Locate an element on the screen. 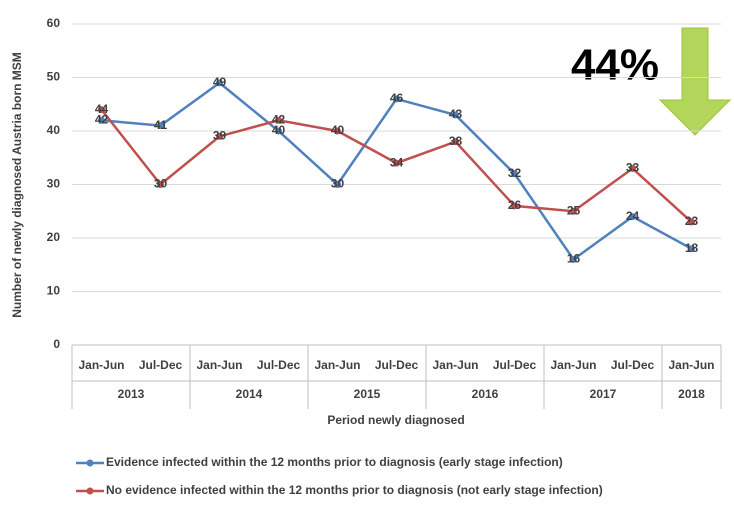  data-label: 44 is located at coordinates (102, 109).